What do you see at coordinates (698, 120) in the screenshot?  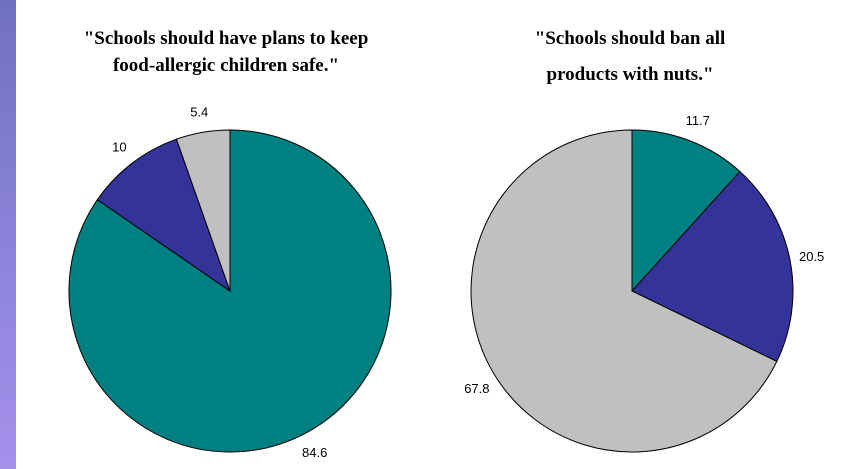 I see `pie-1-data-label-0: 11.7` at bounding box center [698, 120].